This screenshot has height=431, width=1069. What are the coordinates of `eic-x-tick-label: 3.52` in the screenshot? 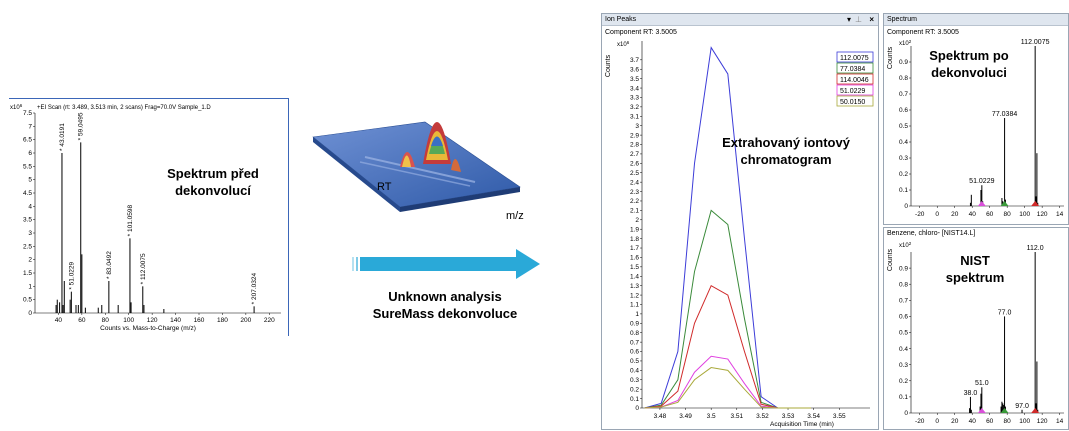 It's located at (762, 416).